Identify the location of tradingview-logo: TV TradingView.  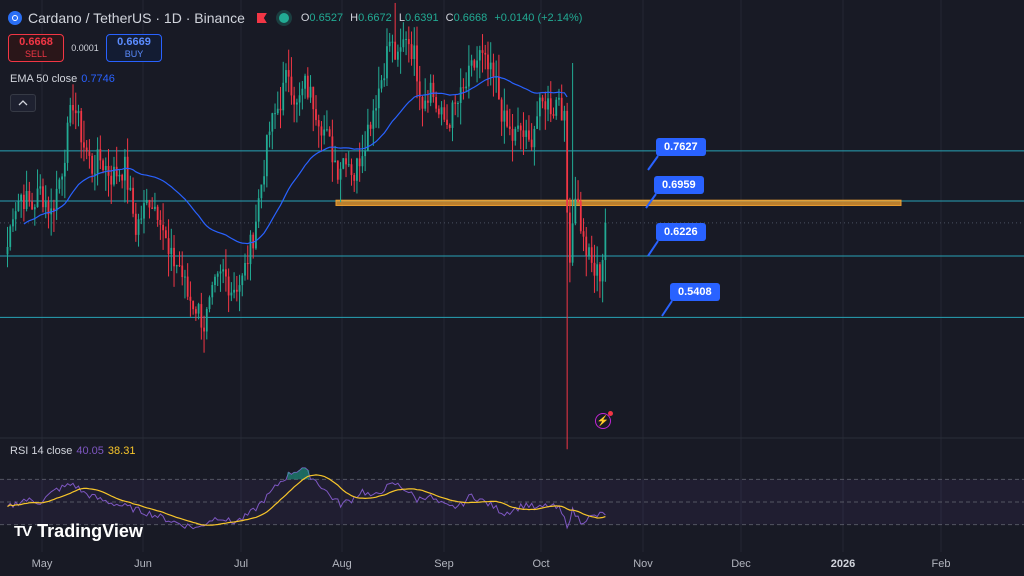
(78, 531).